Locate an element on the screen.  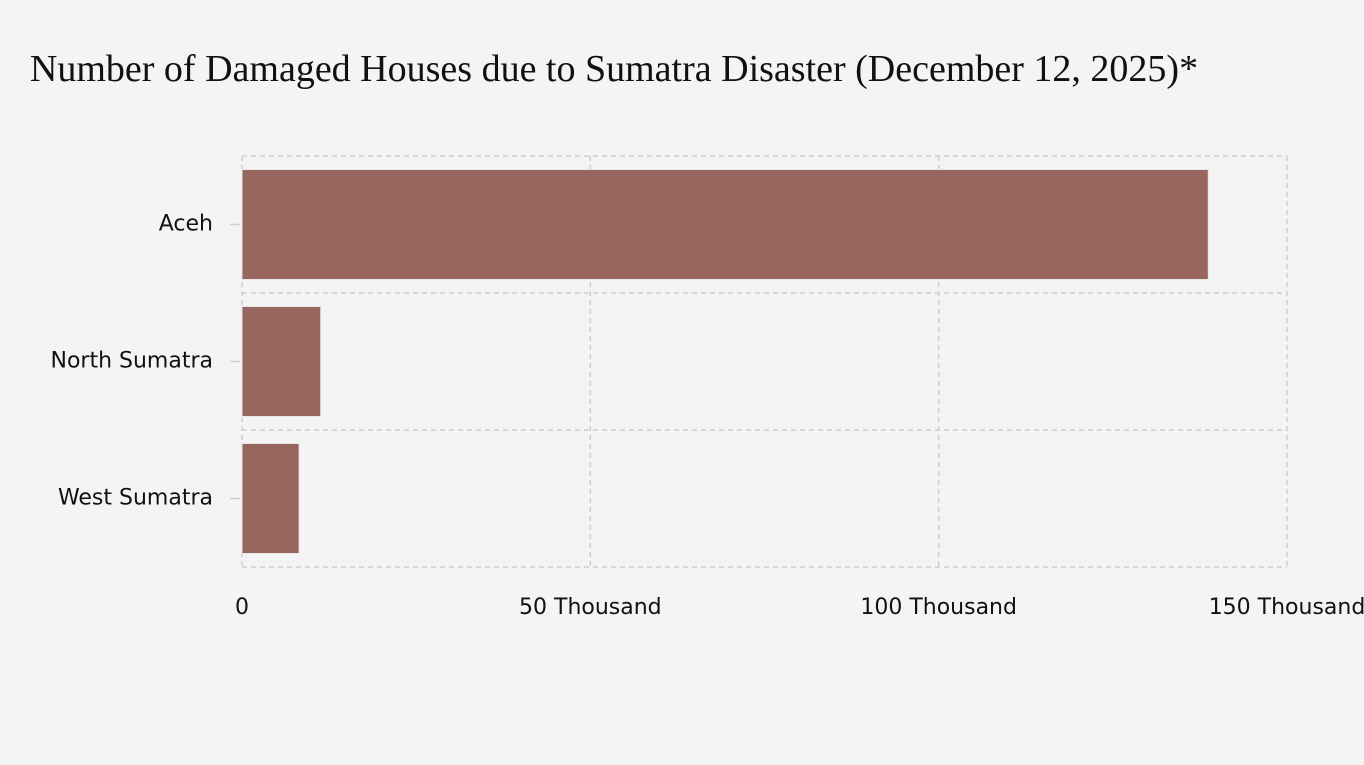
x-tick-label: 150 Thousand is located at coordinates (1286, 607).